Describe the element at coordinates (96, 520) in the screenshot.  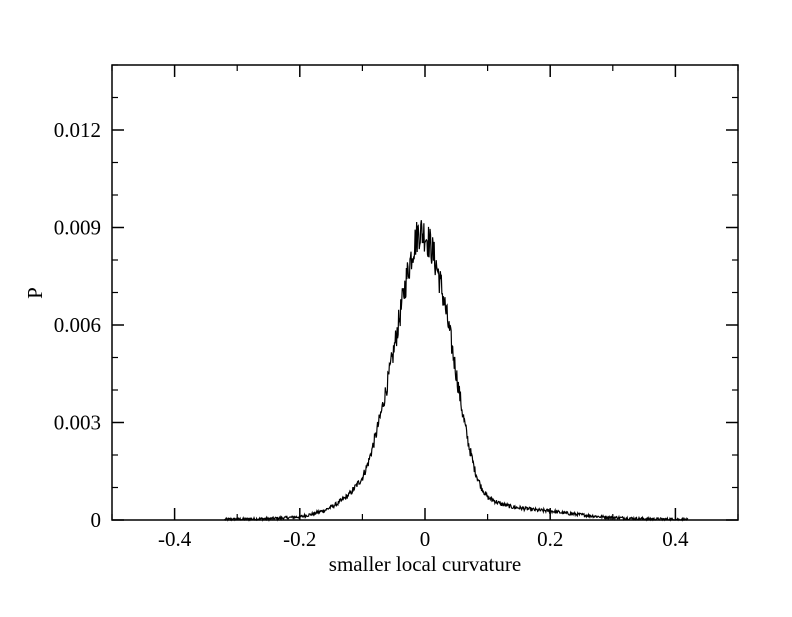
I see `y-tick-label: 0` at that location.